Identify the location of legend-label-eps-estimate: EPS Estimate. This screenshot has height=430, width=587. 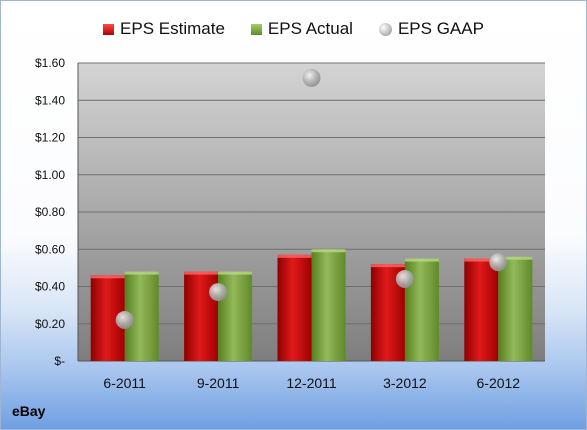
(172, 28).